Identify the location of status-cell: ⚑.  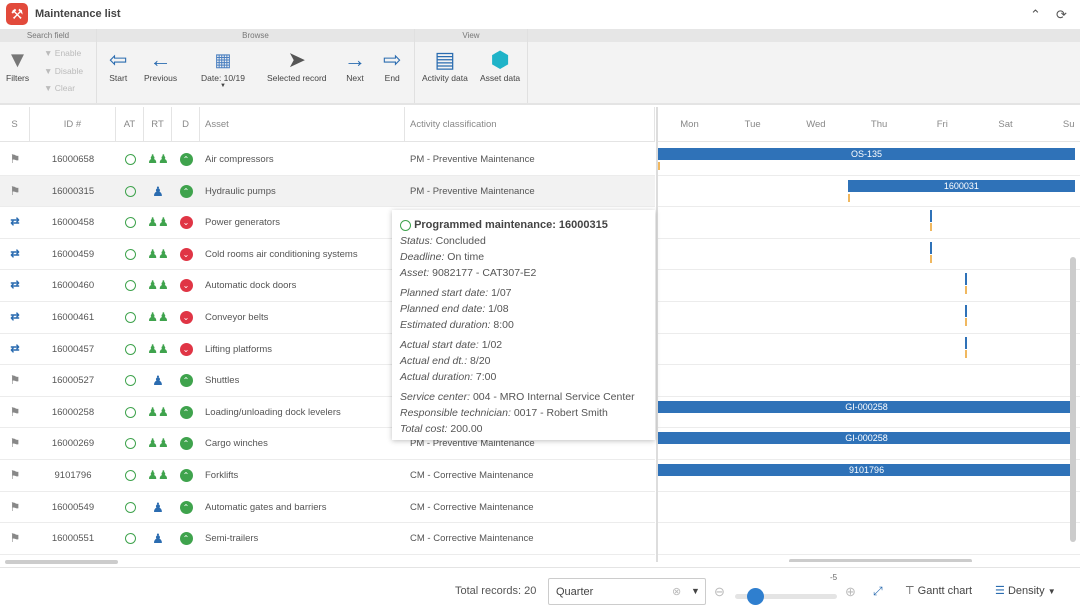
(15, 412).